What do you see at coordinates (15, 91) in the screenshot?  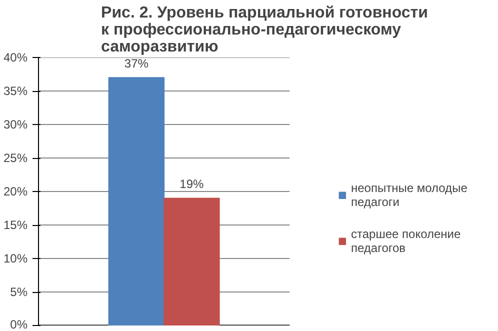 I see `y-tick-label: 35%` at bounding box center [15, 91].